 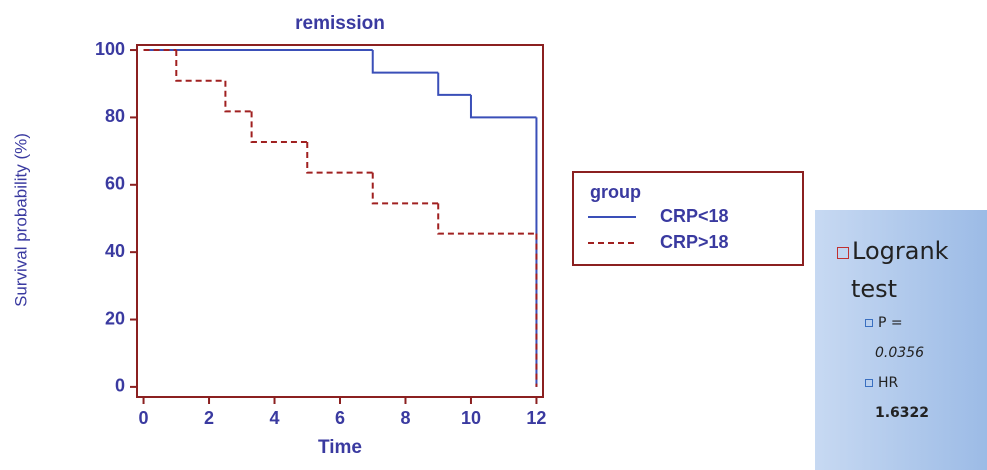 What do you see at coordinates (340, 447) in the screenshot?
I see `x-axis-label: Time` at bounding box center [340, 447].